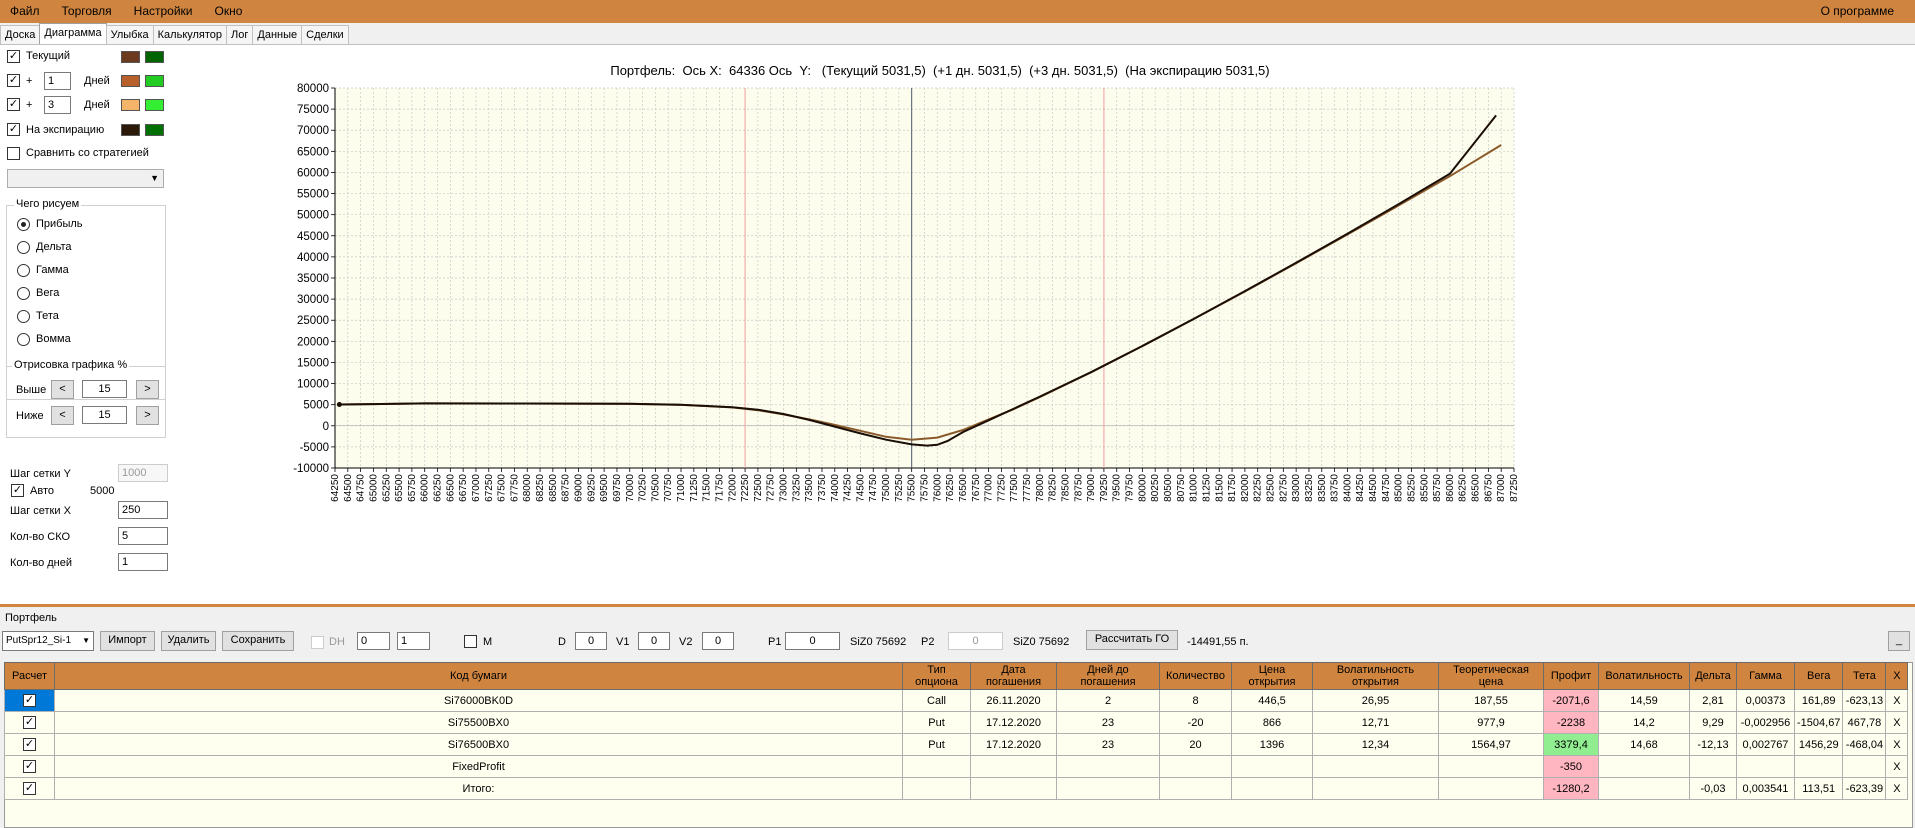  I want to click on sko-input: 5, so click(143, 536).